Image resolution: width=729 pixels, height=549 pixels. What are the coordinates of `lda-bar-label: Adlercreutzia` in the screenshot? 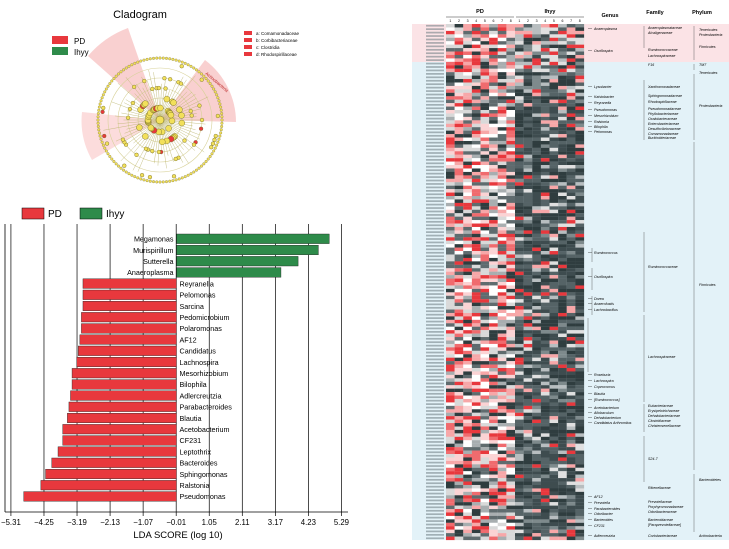 It's located at (201, 395).